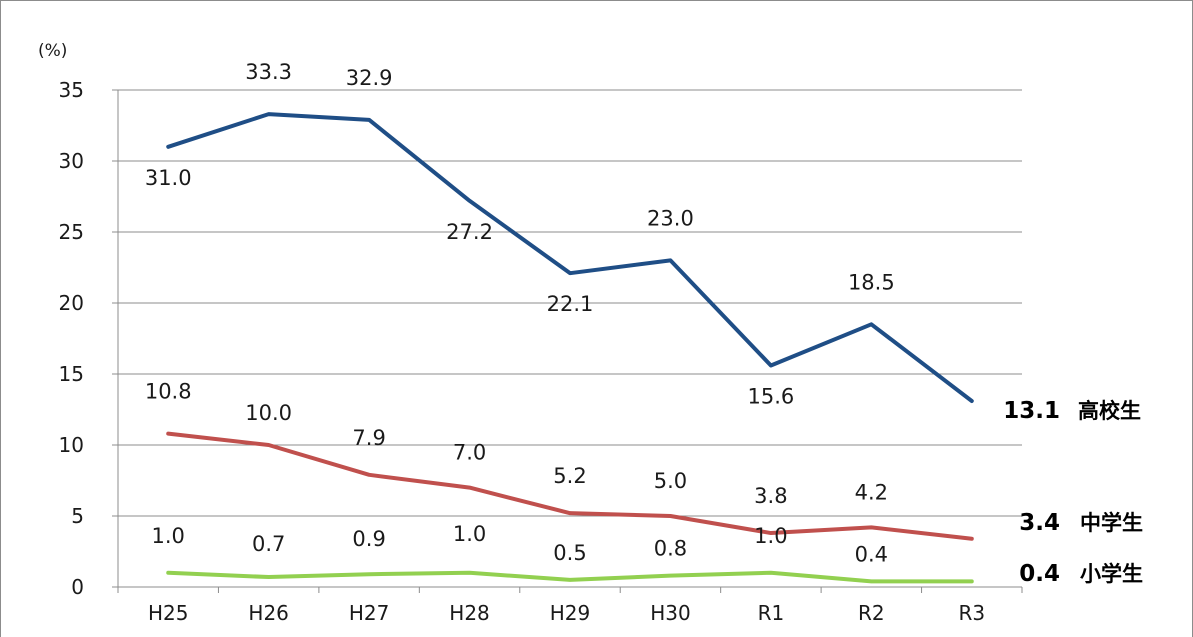 This screenshot has height=637, width=1193. Describe the element at coordinates (469, 613) in the screenshot. I see `x-tick-label: H28` at that location.